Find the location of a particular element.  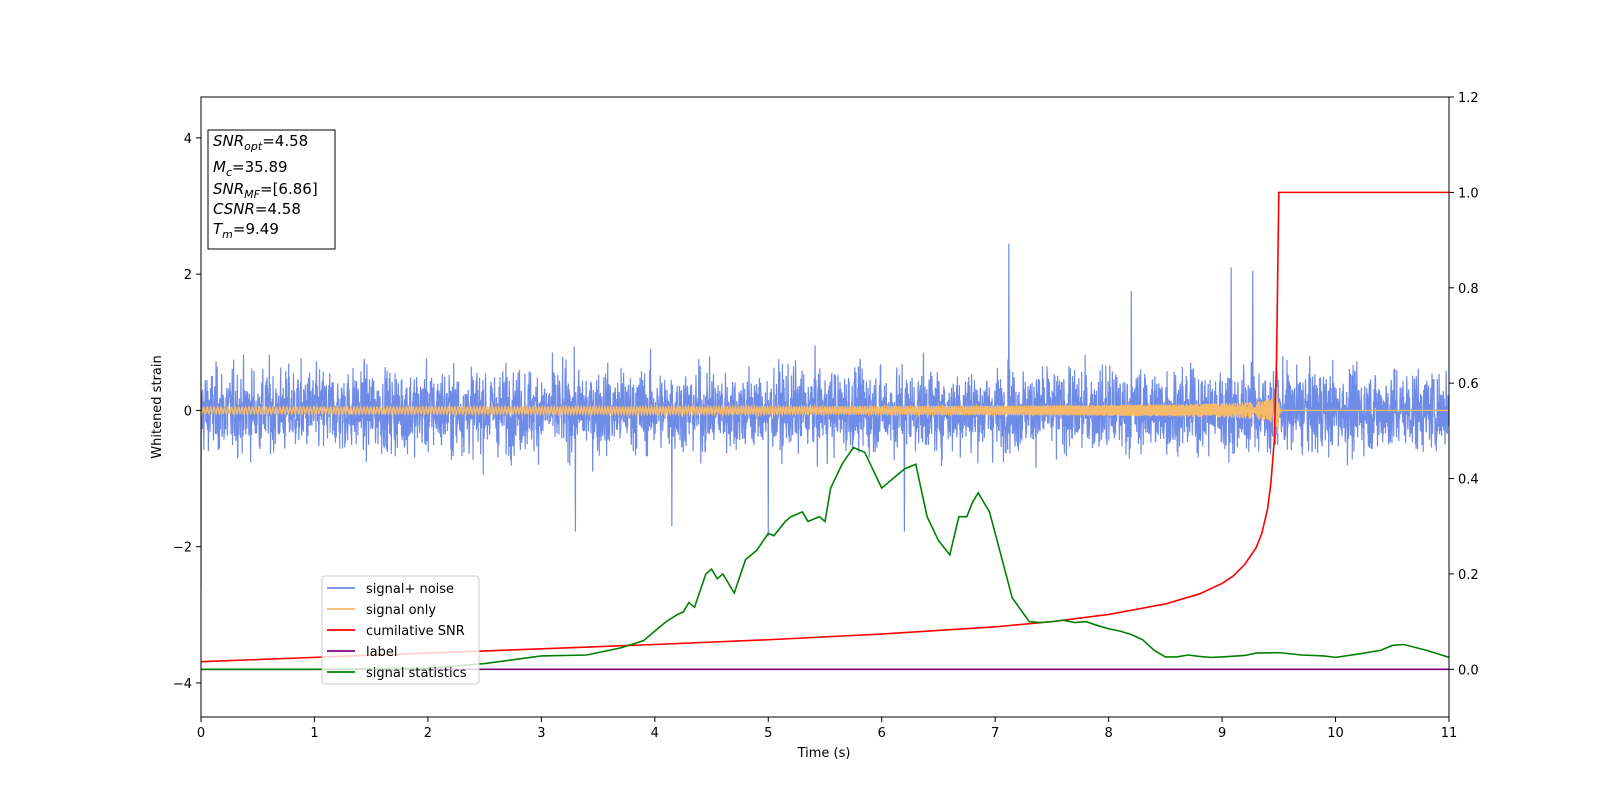

y-right-tick-label: 0.2 is located at coordinates (1468, 575).